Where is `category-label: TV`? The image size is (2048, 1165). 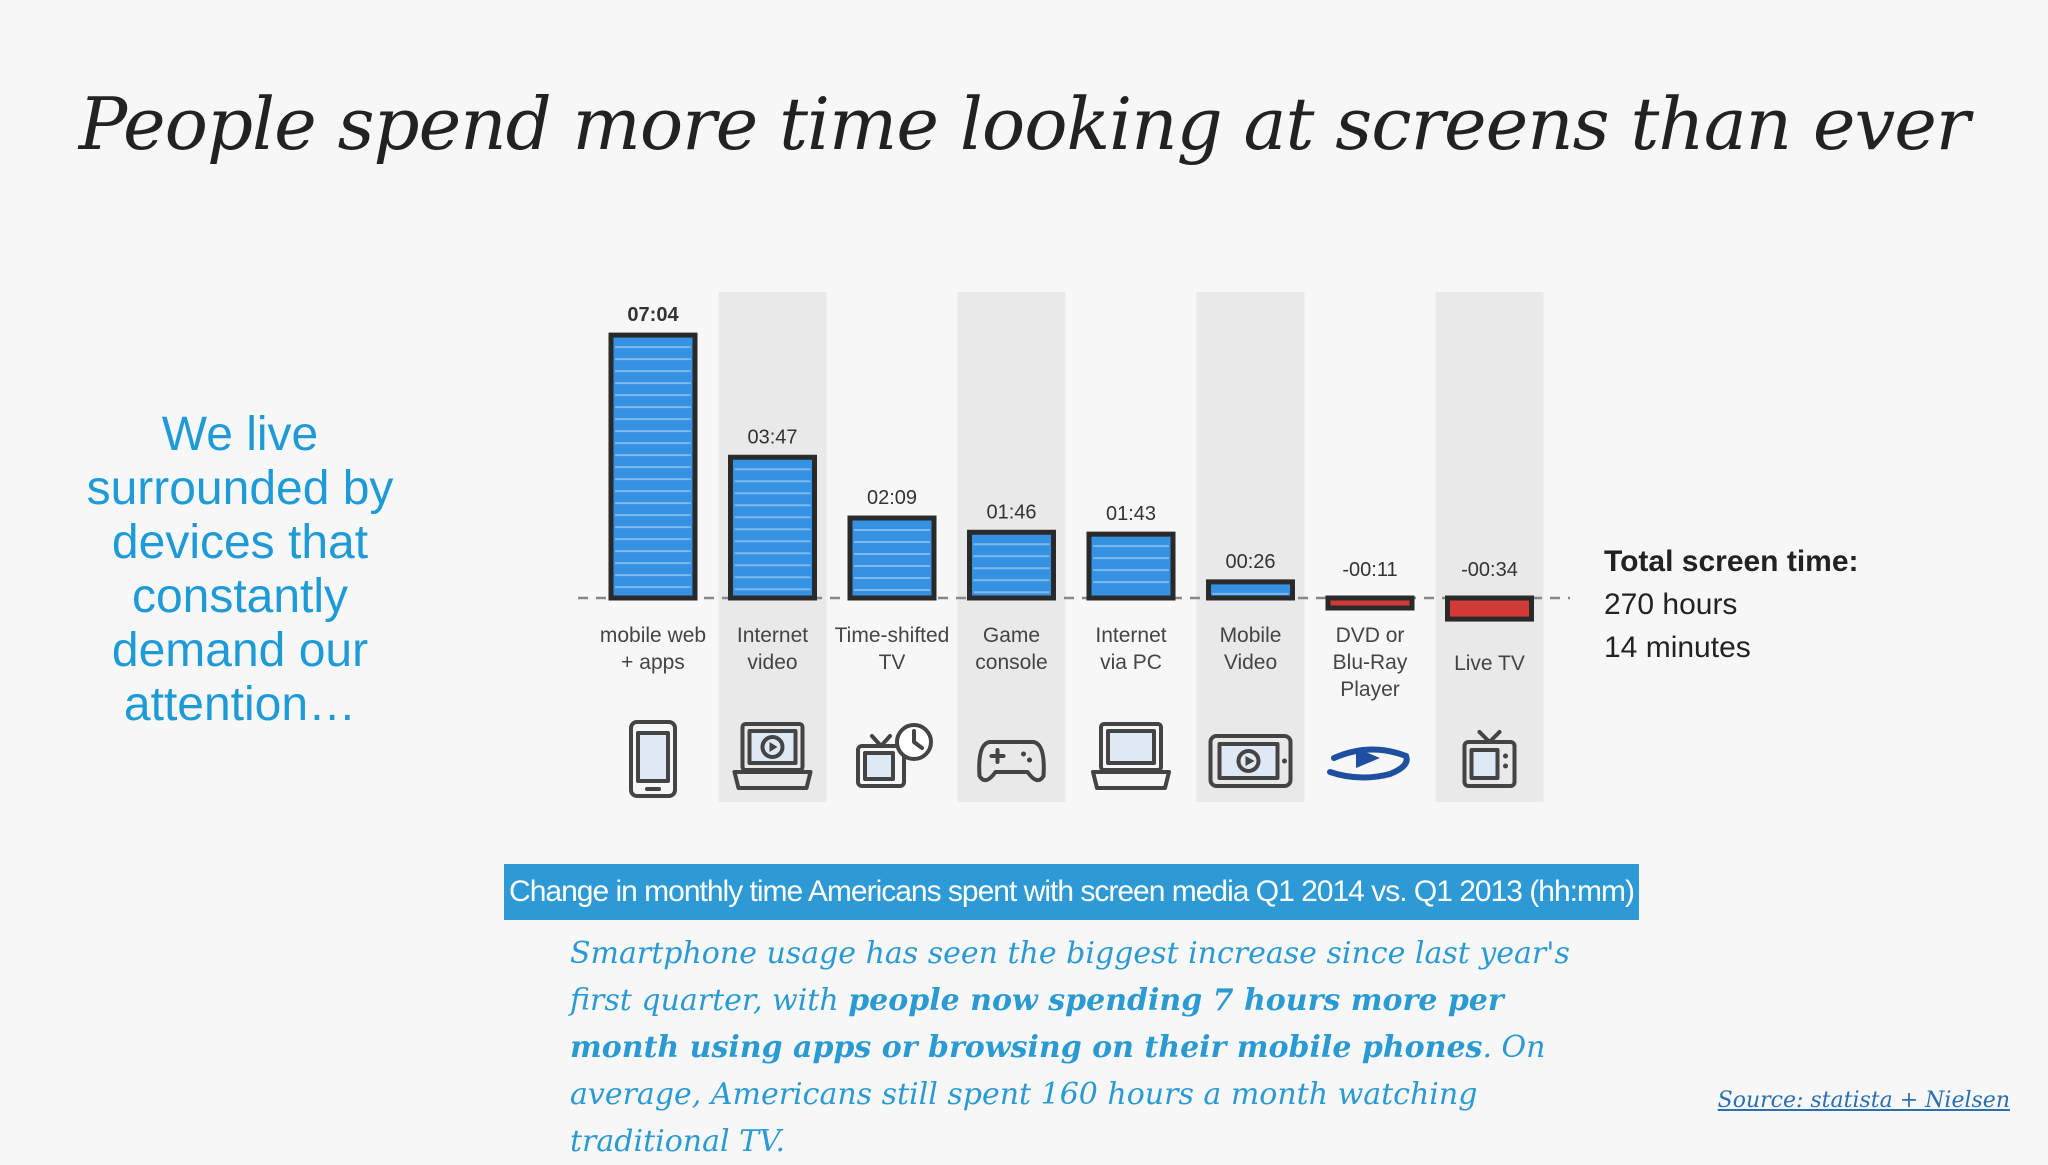
category-label: TV is located at coordinates (892, 662).